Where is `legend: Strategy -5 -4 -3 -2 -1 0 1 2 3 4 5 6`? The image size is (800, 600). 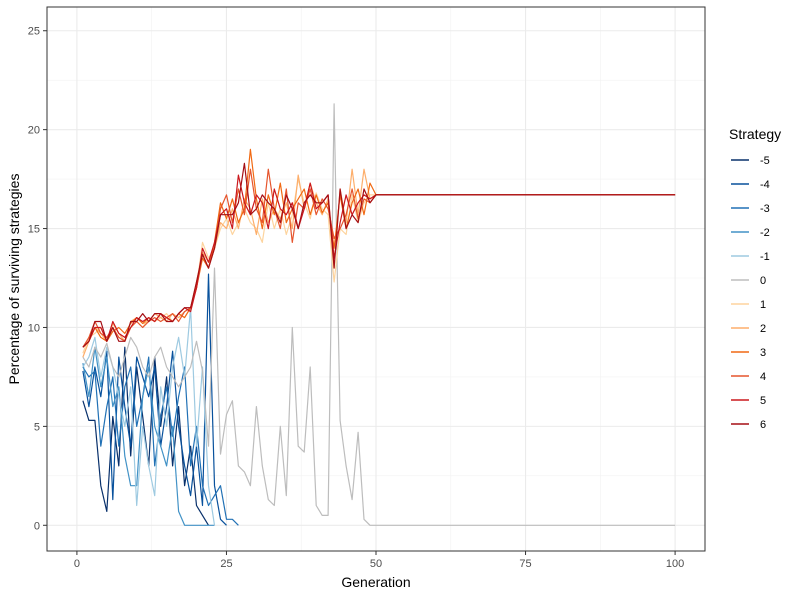
legend: Strategy -5 -4 -3 -2 -1 0 1 2 3 4 5 6 is located at coordinates (755, 278).